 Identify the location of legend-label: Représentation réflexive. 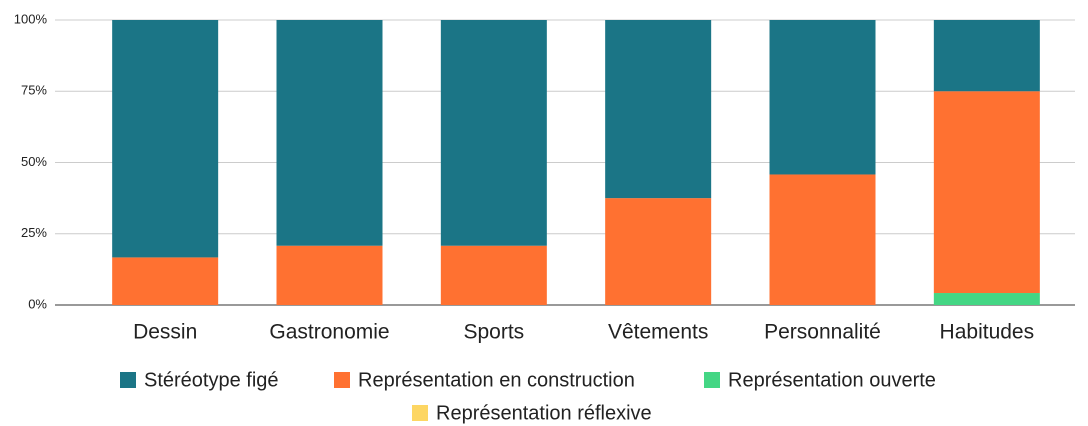
(544, 413).